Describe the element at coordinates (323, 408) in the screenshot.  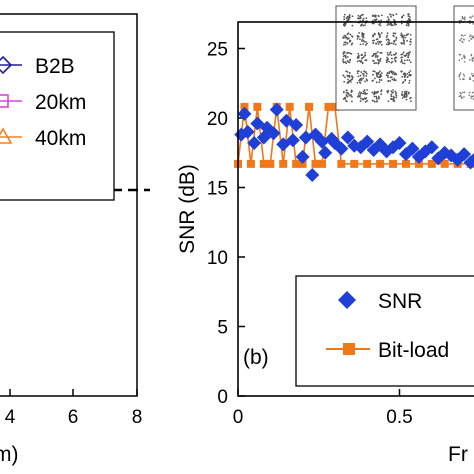
I see `right-x-ticks: 00.511` at that location.